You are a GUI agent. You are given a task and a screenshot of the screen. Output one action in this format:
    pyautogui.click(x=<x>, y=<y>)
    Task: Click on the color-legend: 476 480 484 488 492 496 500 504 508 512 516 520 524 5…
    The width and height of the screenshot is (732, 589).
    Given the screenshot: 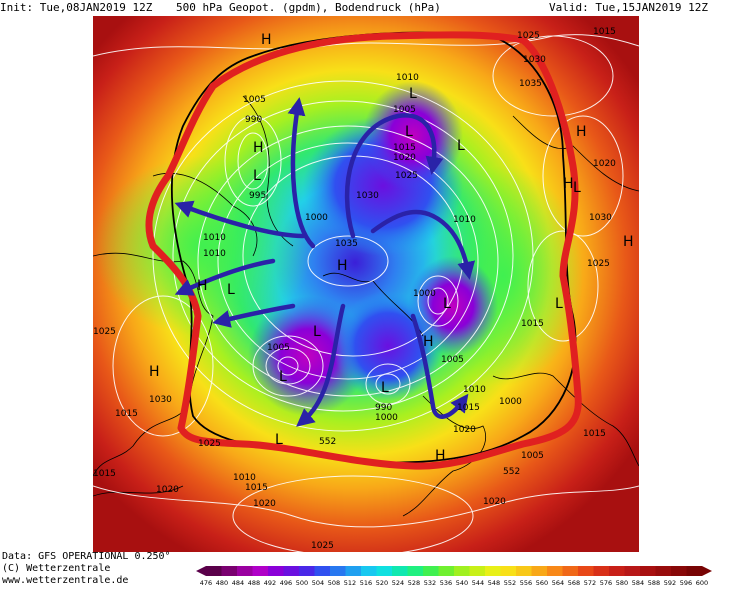 What is the action you would take?
    pyautogui.click(x=454, y=576)
    